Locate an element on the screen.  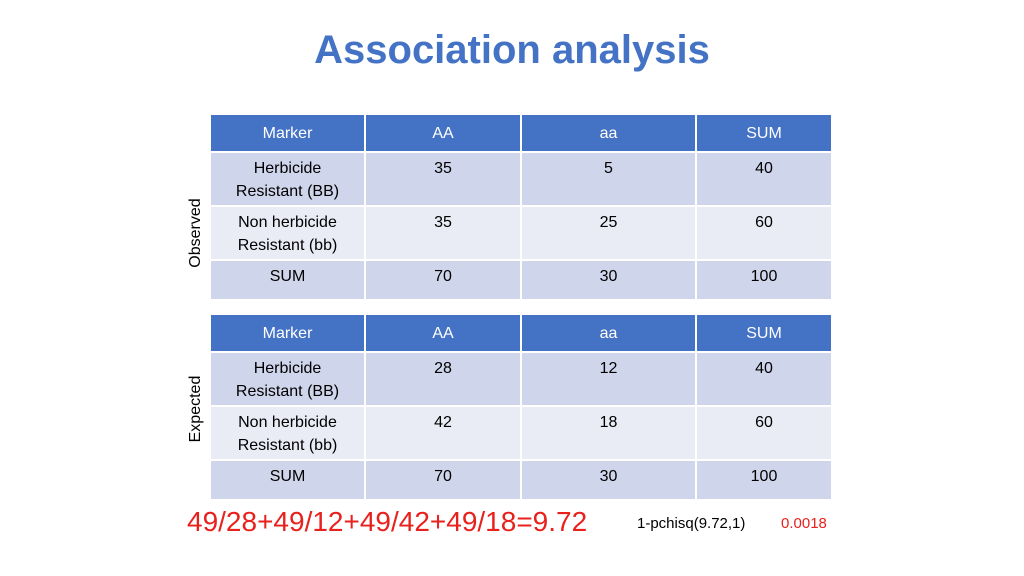
observed-header-marker: Marker is located at coordinates (287, 133).